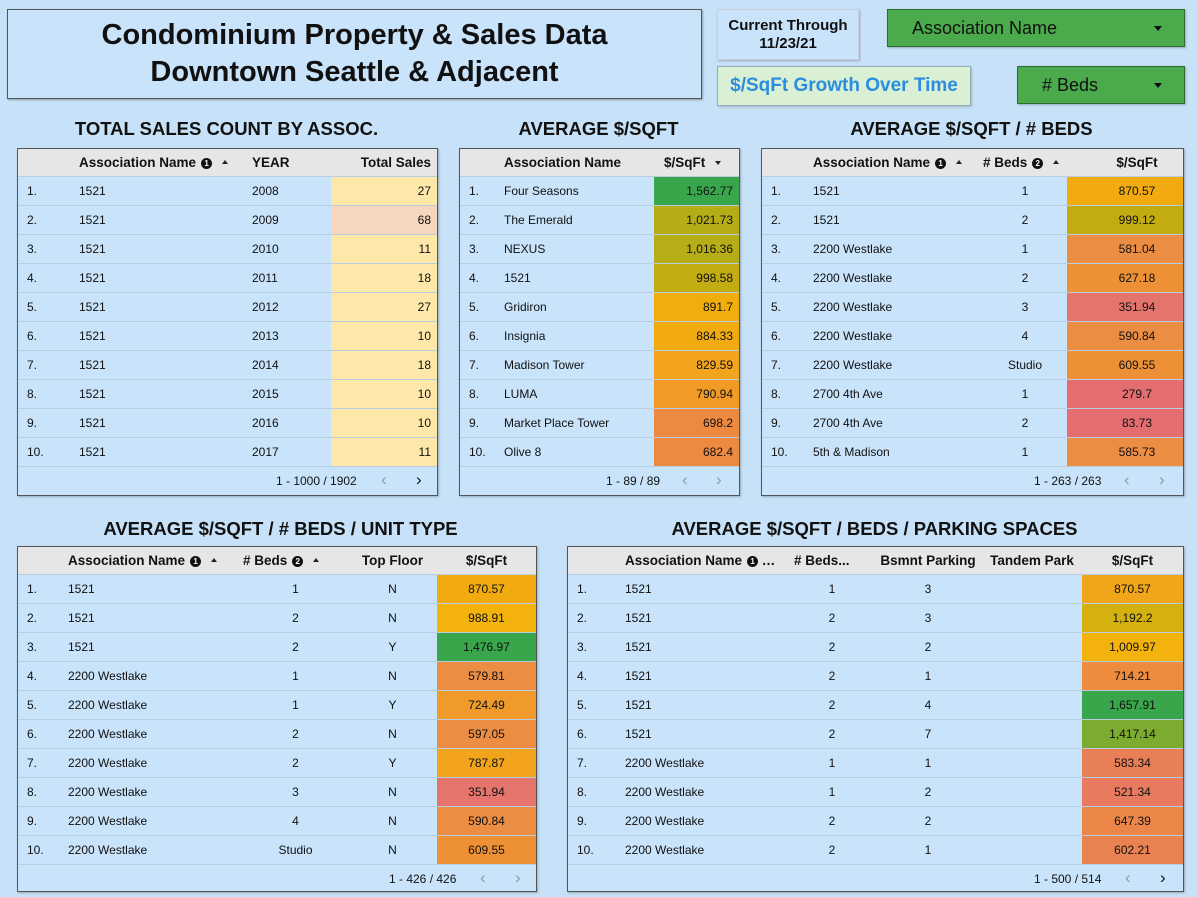  Describe the element at coordinates (486, 705) in the screenshot. I see `sqft-cell: 724.49` at that location.